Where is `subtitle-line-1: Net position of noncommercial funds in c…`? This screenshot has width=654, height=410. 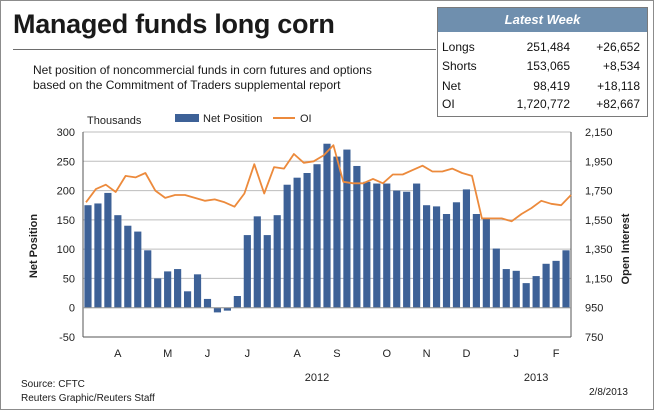 subtitle-line-1: Net position of noncommercial funds in c… is located at coordinates (202, 70).